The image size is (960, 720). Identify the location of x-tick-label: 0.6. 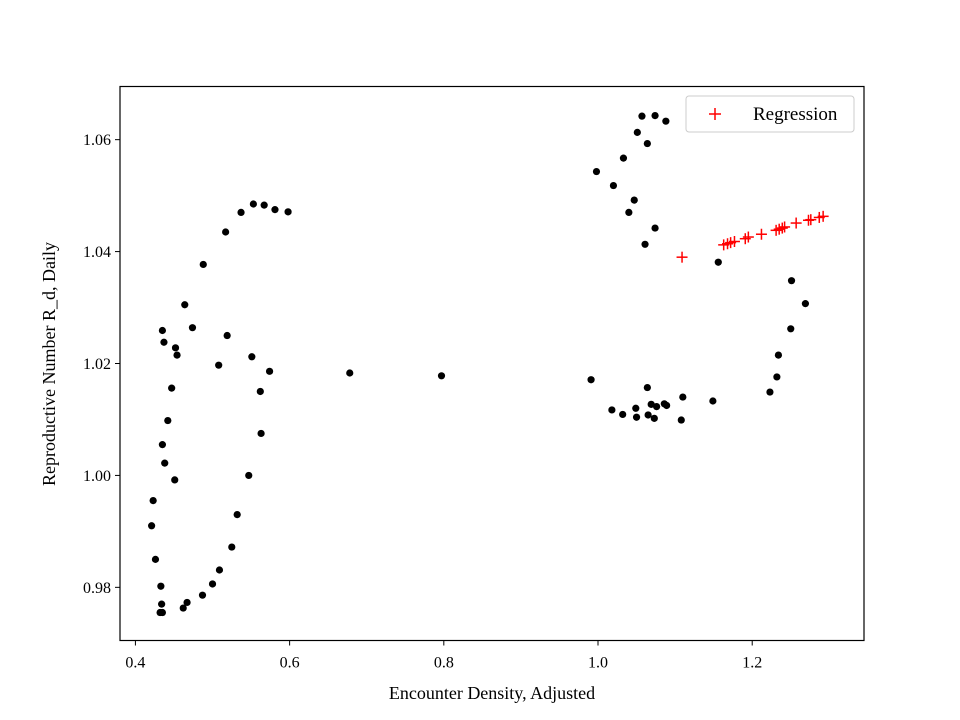
(290, 663).